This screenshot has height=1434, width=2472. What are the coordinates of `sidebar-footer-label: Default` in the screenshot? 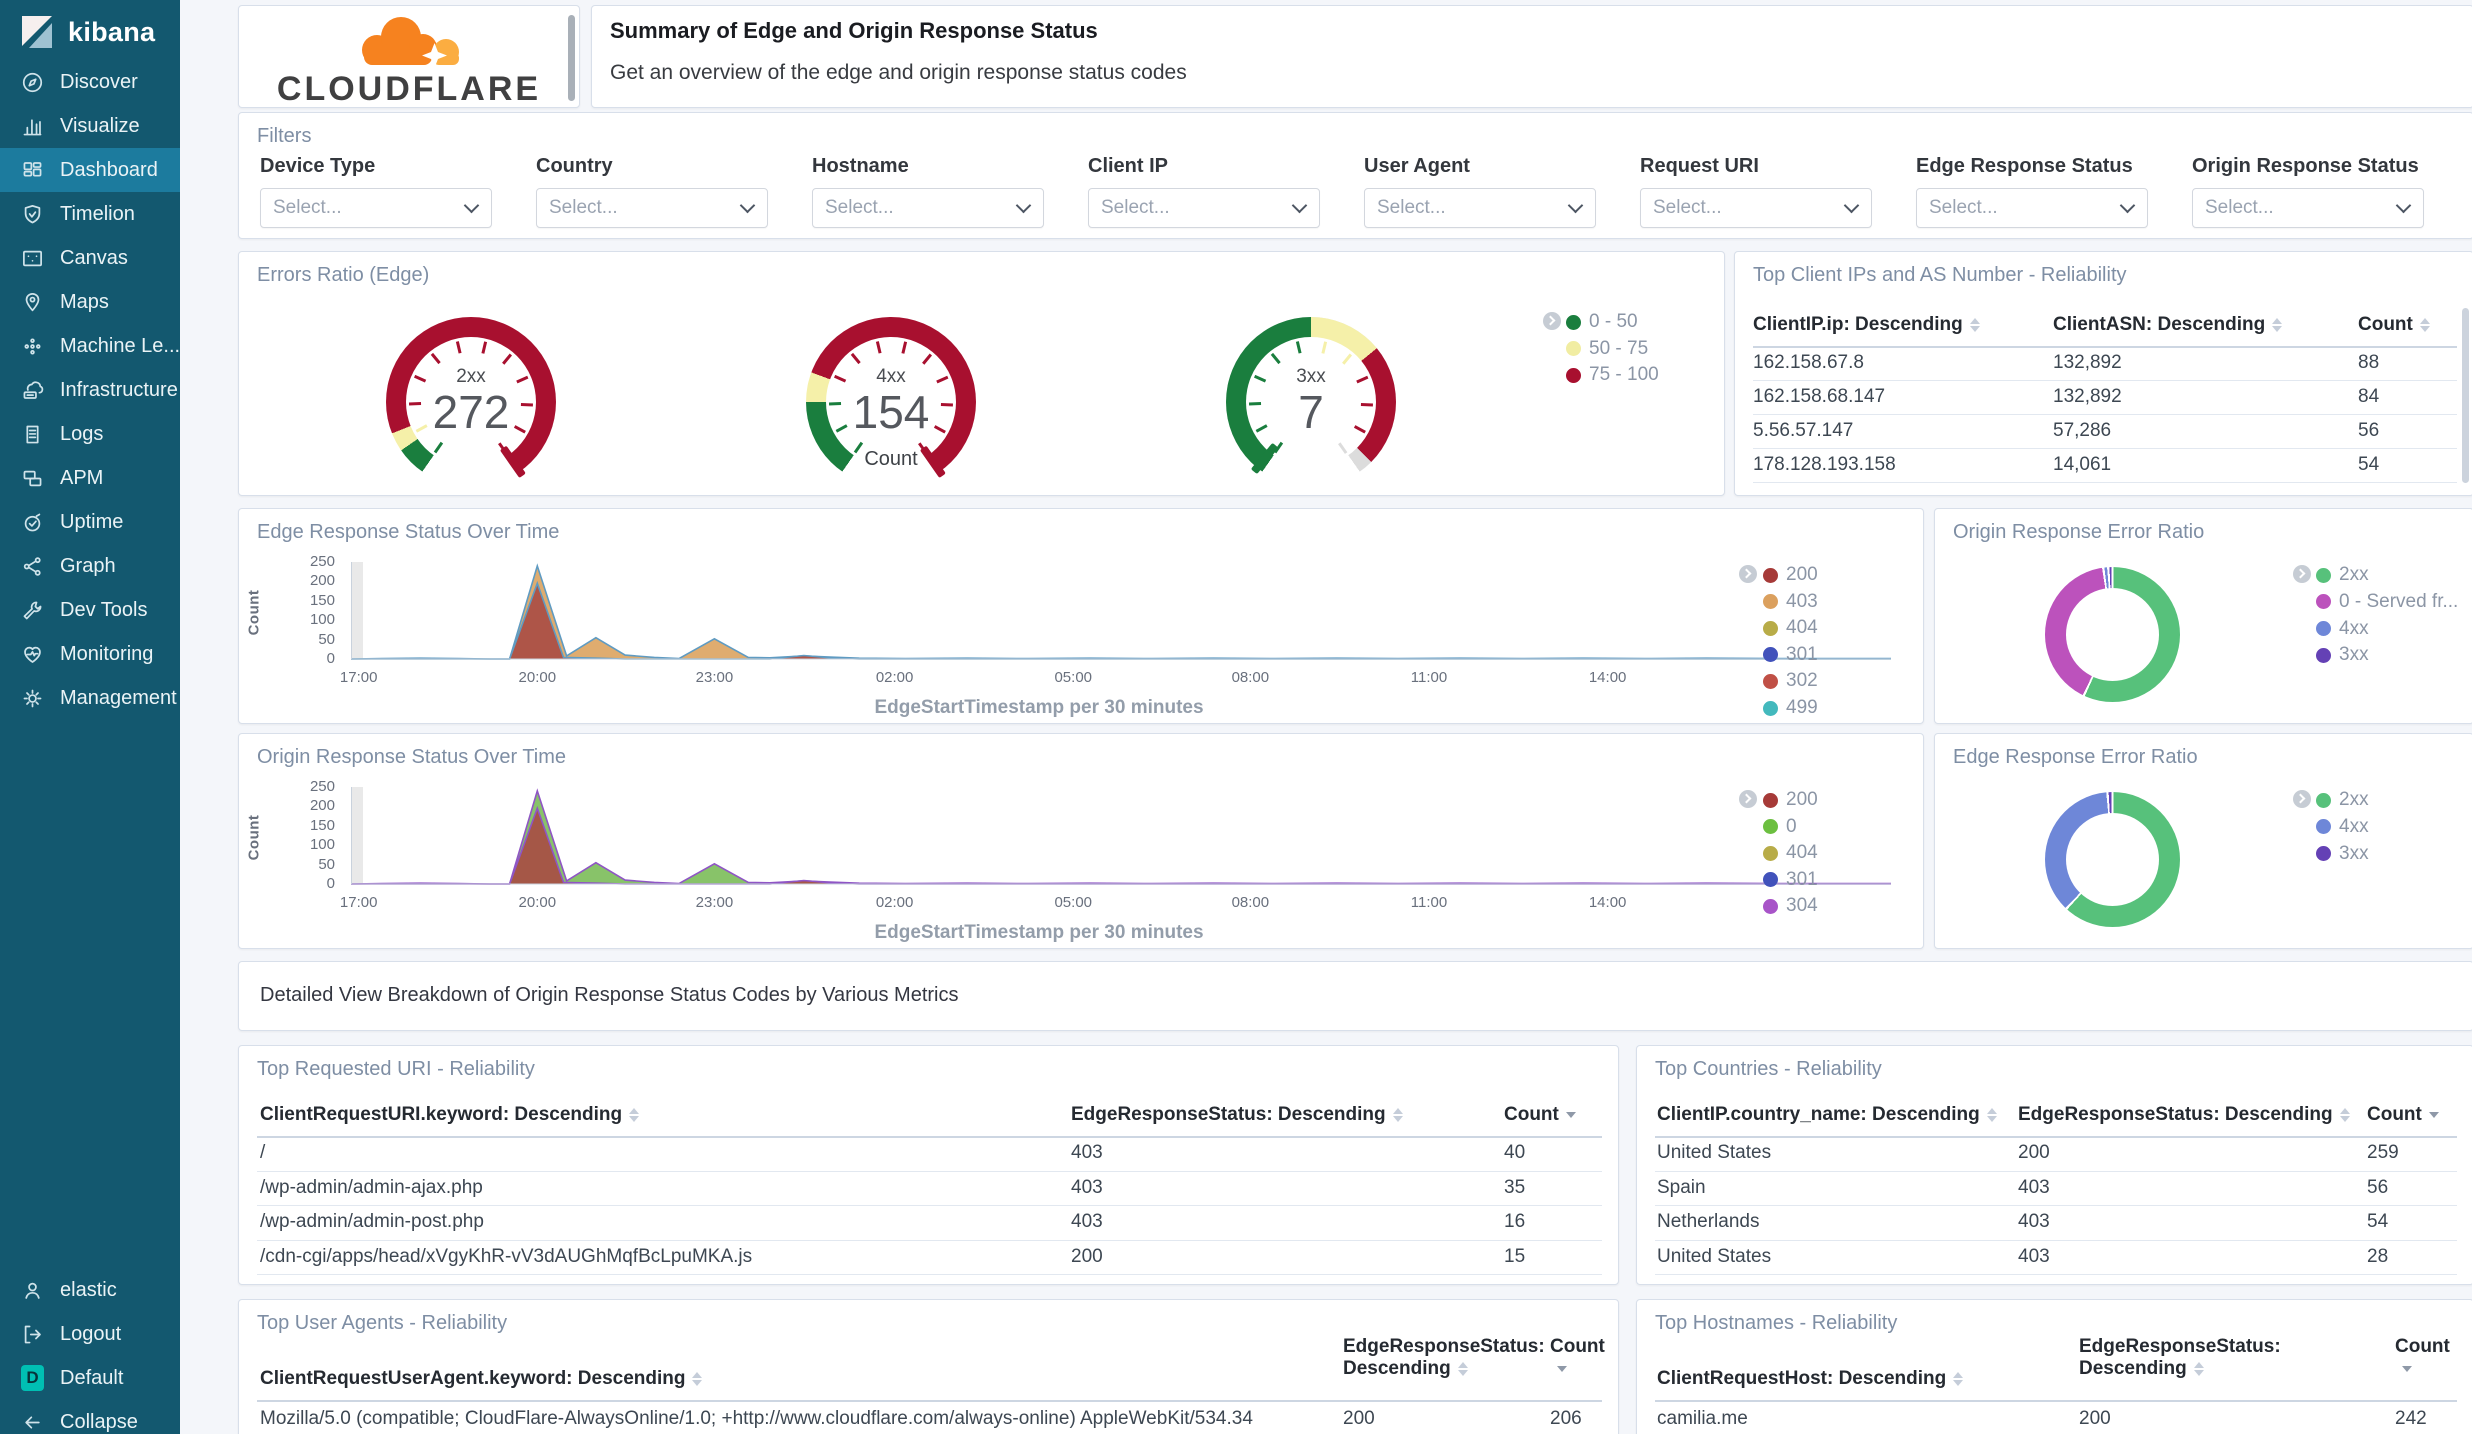 It's located at (92, 1377).